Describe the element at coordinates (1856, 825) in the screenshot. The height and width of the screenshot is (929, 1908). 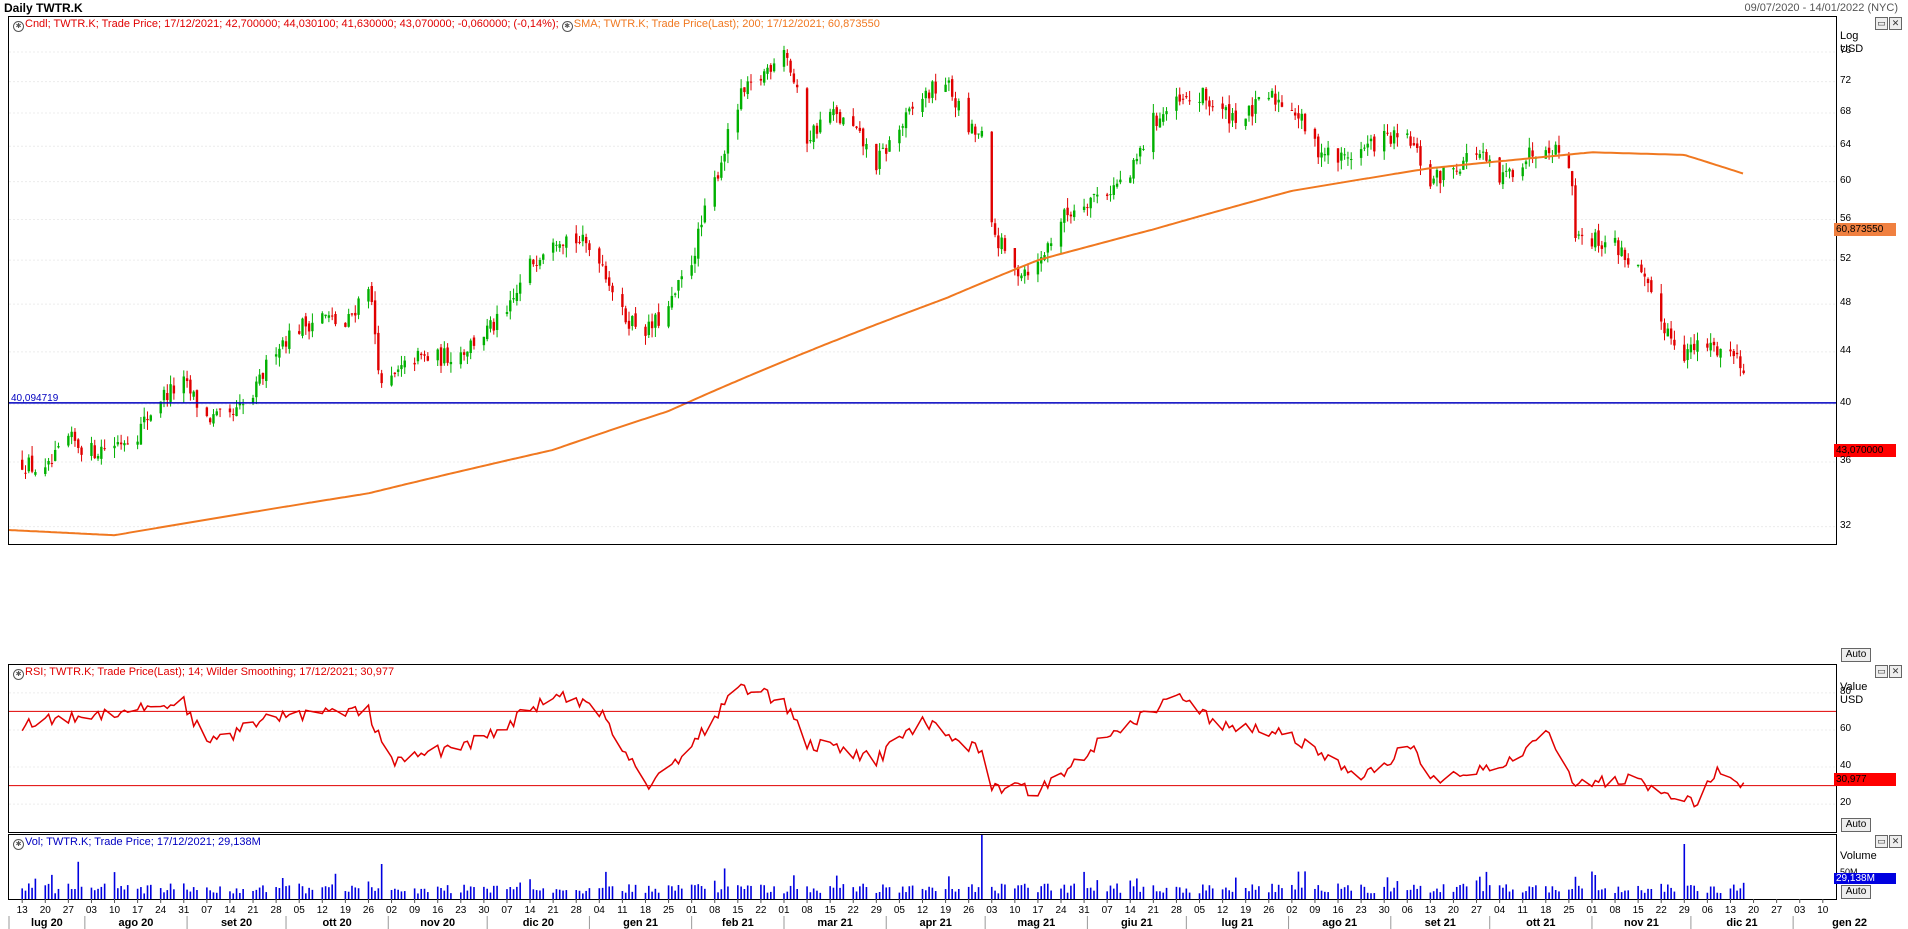
I see `rsi-auto-button: Auto` at that location.